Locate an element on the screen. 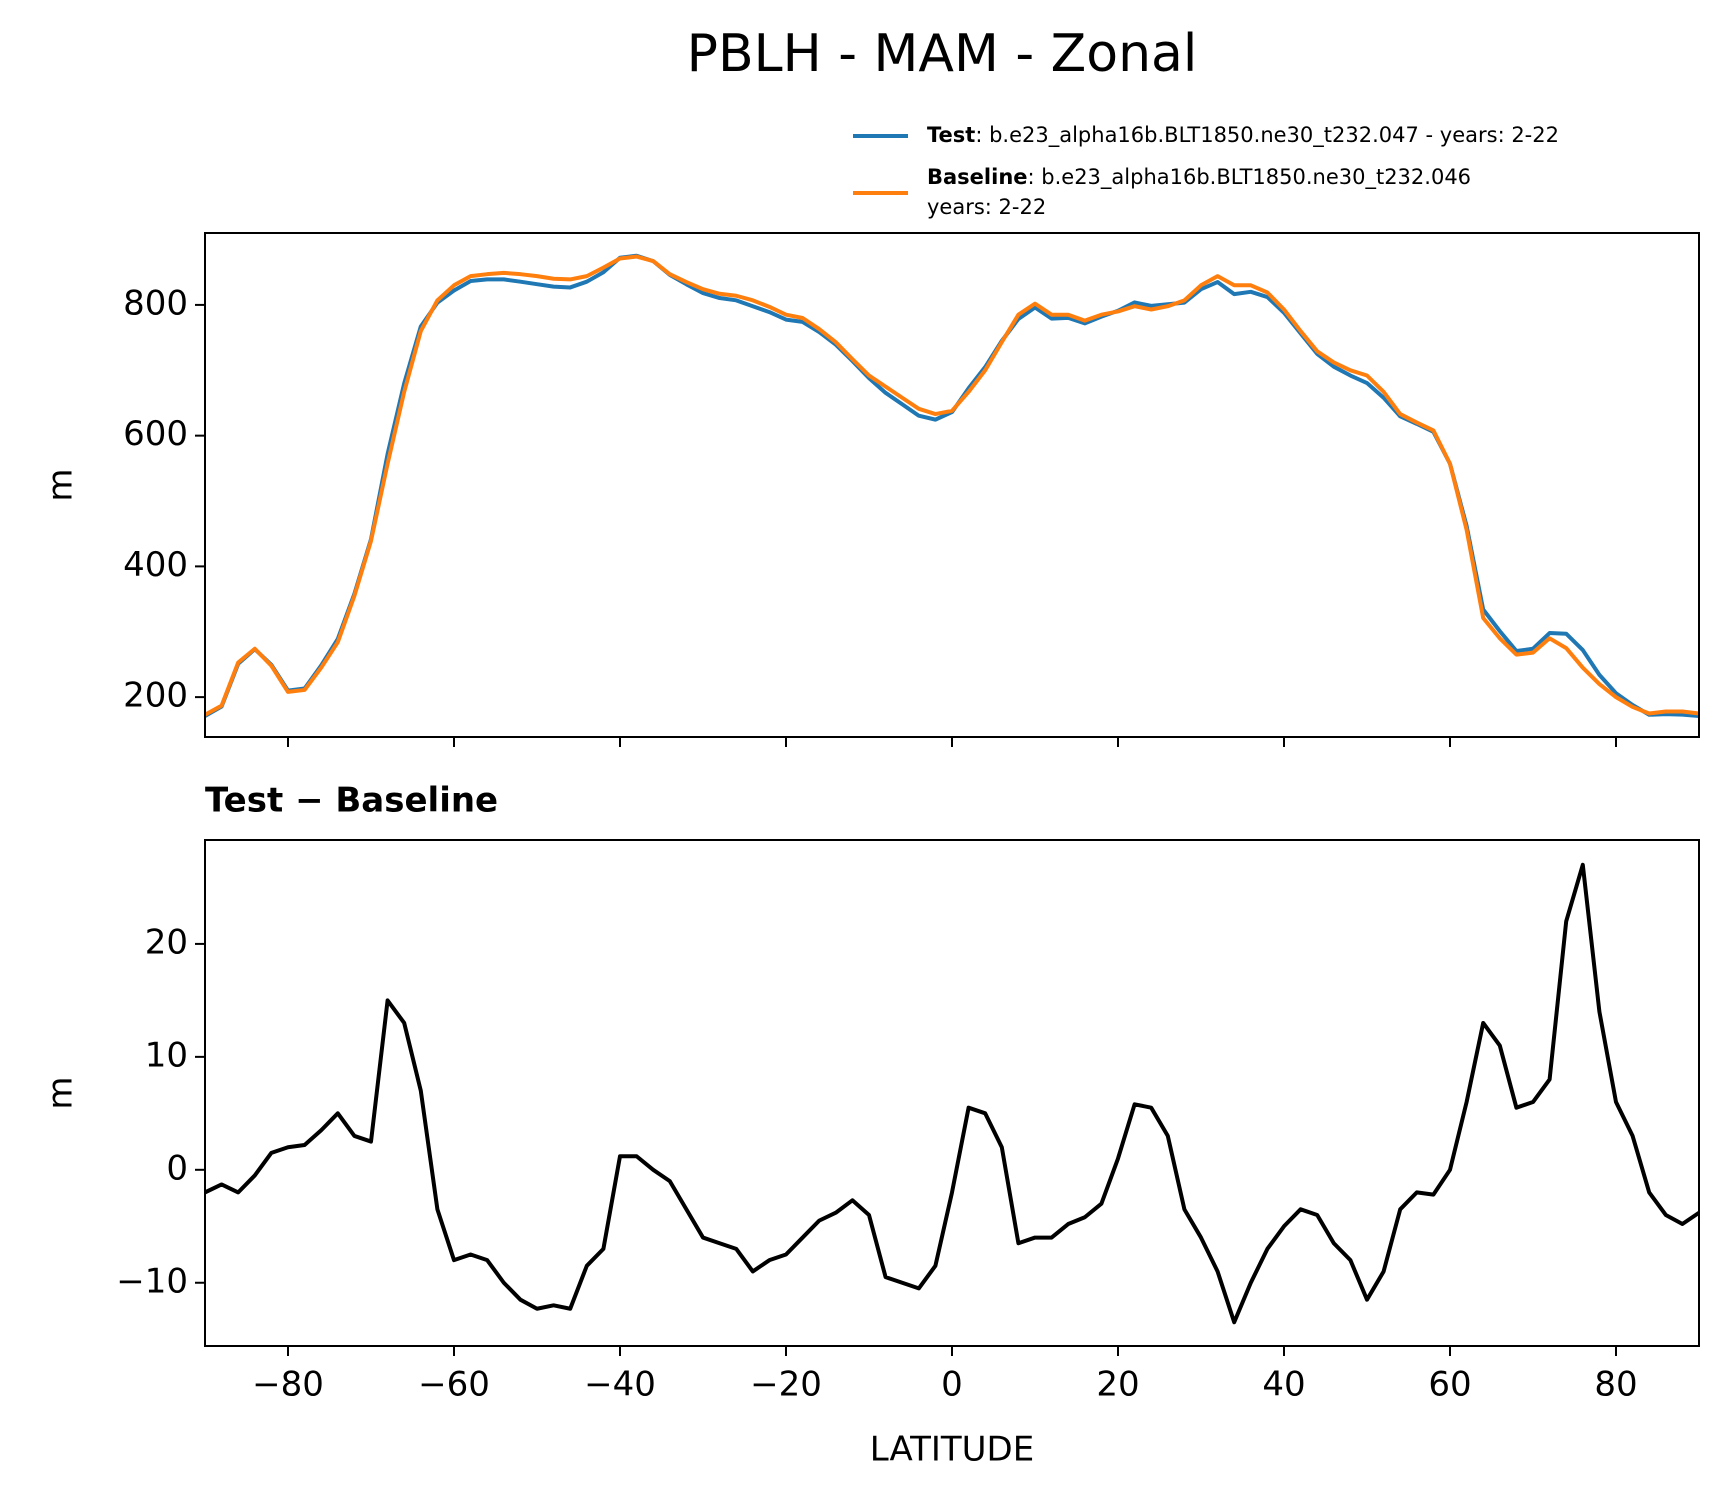  y-tick-label: 200 is located at coordinates (155, 696).